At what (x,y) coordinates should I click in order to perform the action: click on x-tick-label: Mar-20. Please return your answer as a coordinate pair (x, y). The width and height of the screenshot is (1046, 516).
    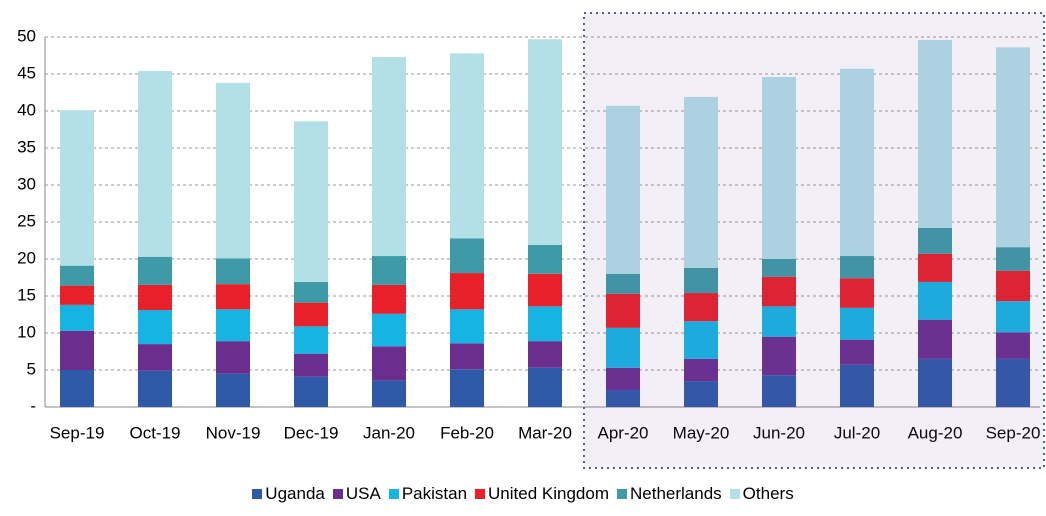
    Looking at the image, I should click on (545, 432).